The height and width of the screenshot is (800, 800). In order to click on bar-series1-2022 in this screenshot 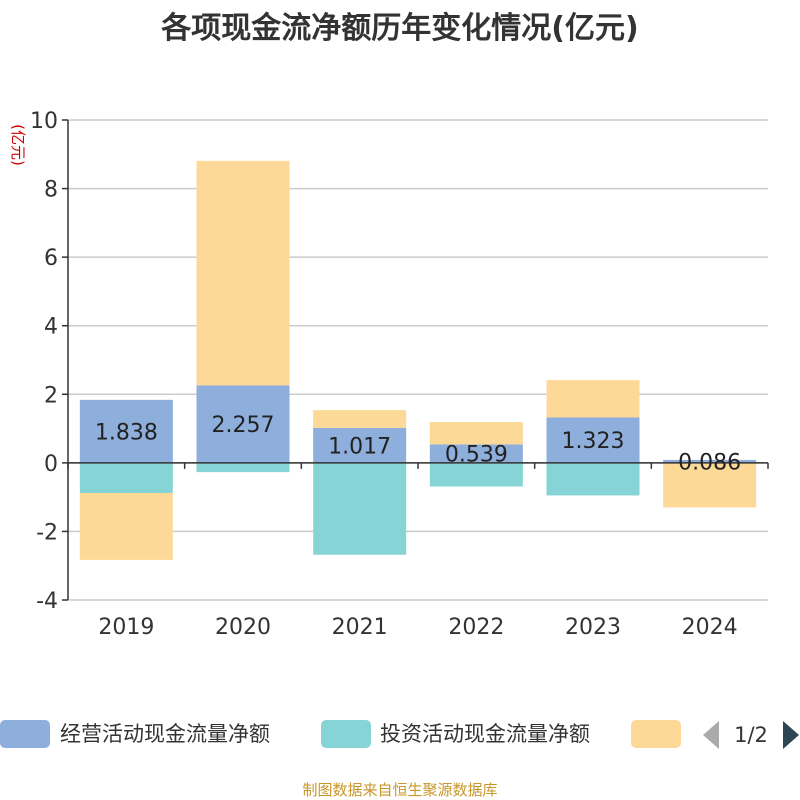, I will do `click(476, 474)`.